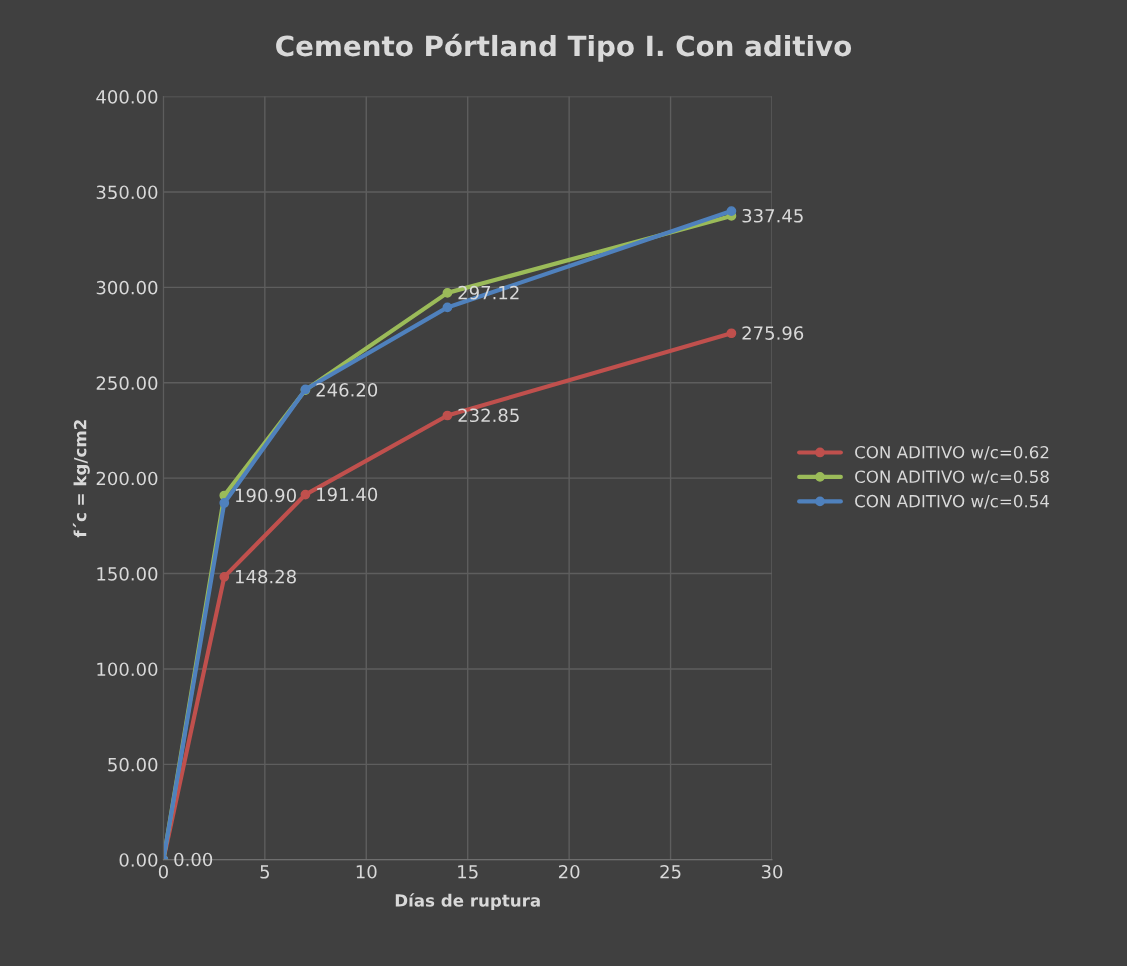 This screenshot has height=966, width=1127. What do you see at coordinates (133, 764) in the screenshot?
I see `y-tick-label: 50.00` at bounding box center [133, 764].